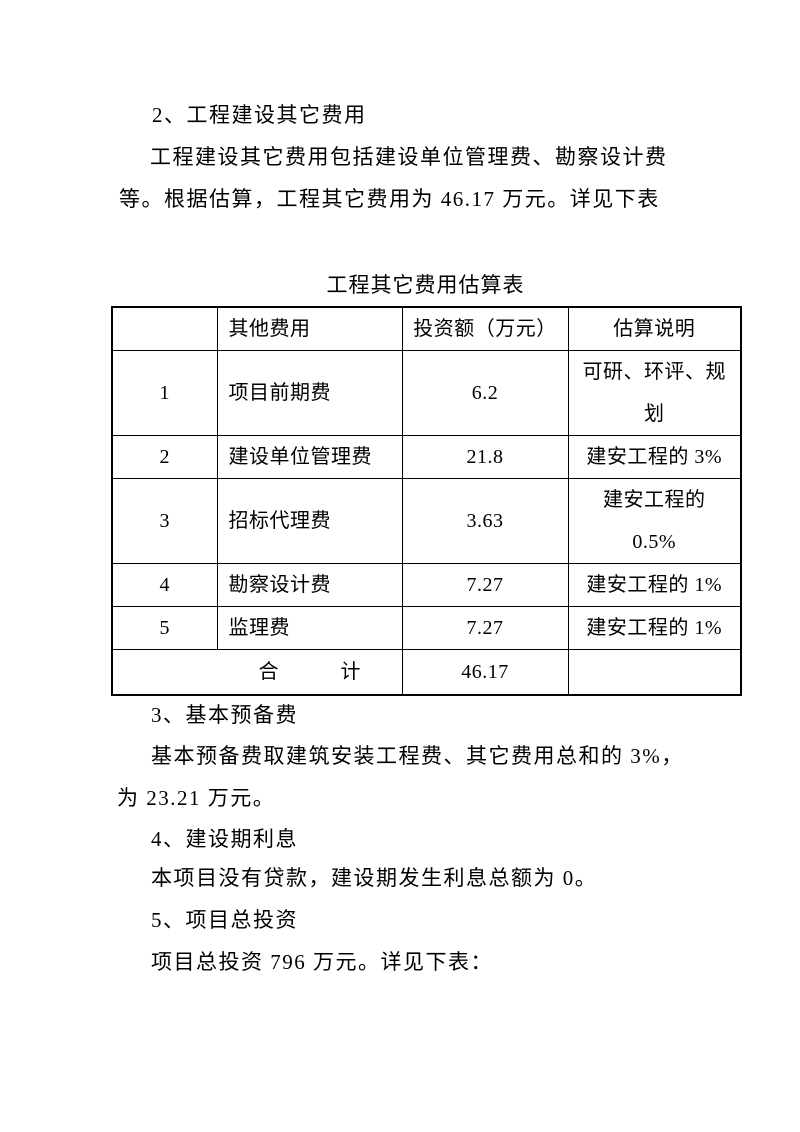 This screenshot has height=1132, width=800. What do you see at coordinates (164, 393) in the screenshot?
I see `cell-row-number: 1` at bounding box center [164, 393].